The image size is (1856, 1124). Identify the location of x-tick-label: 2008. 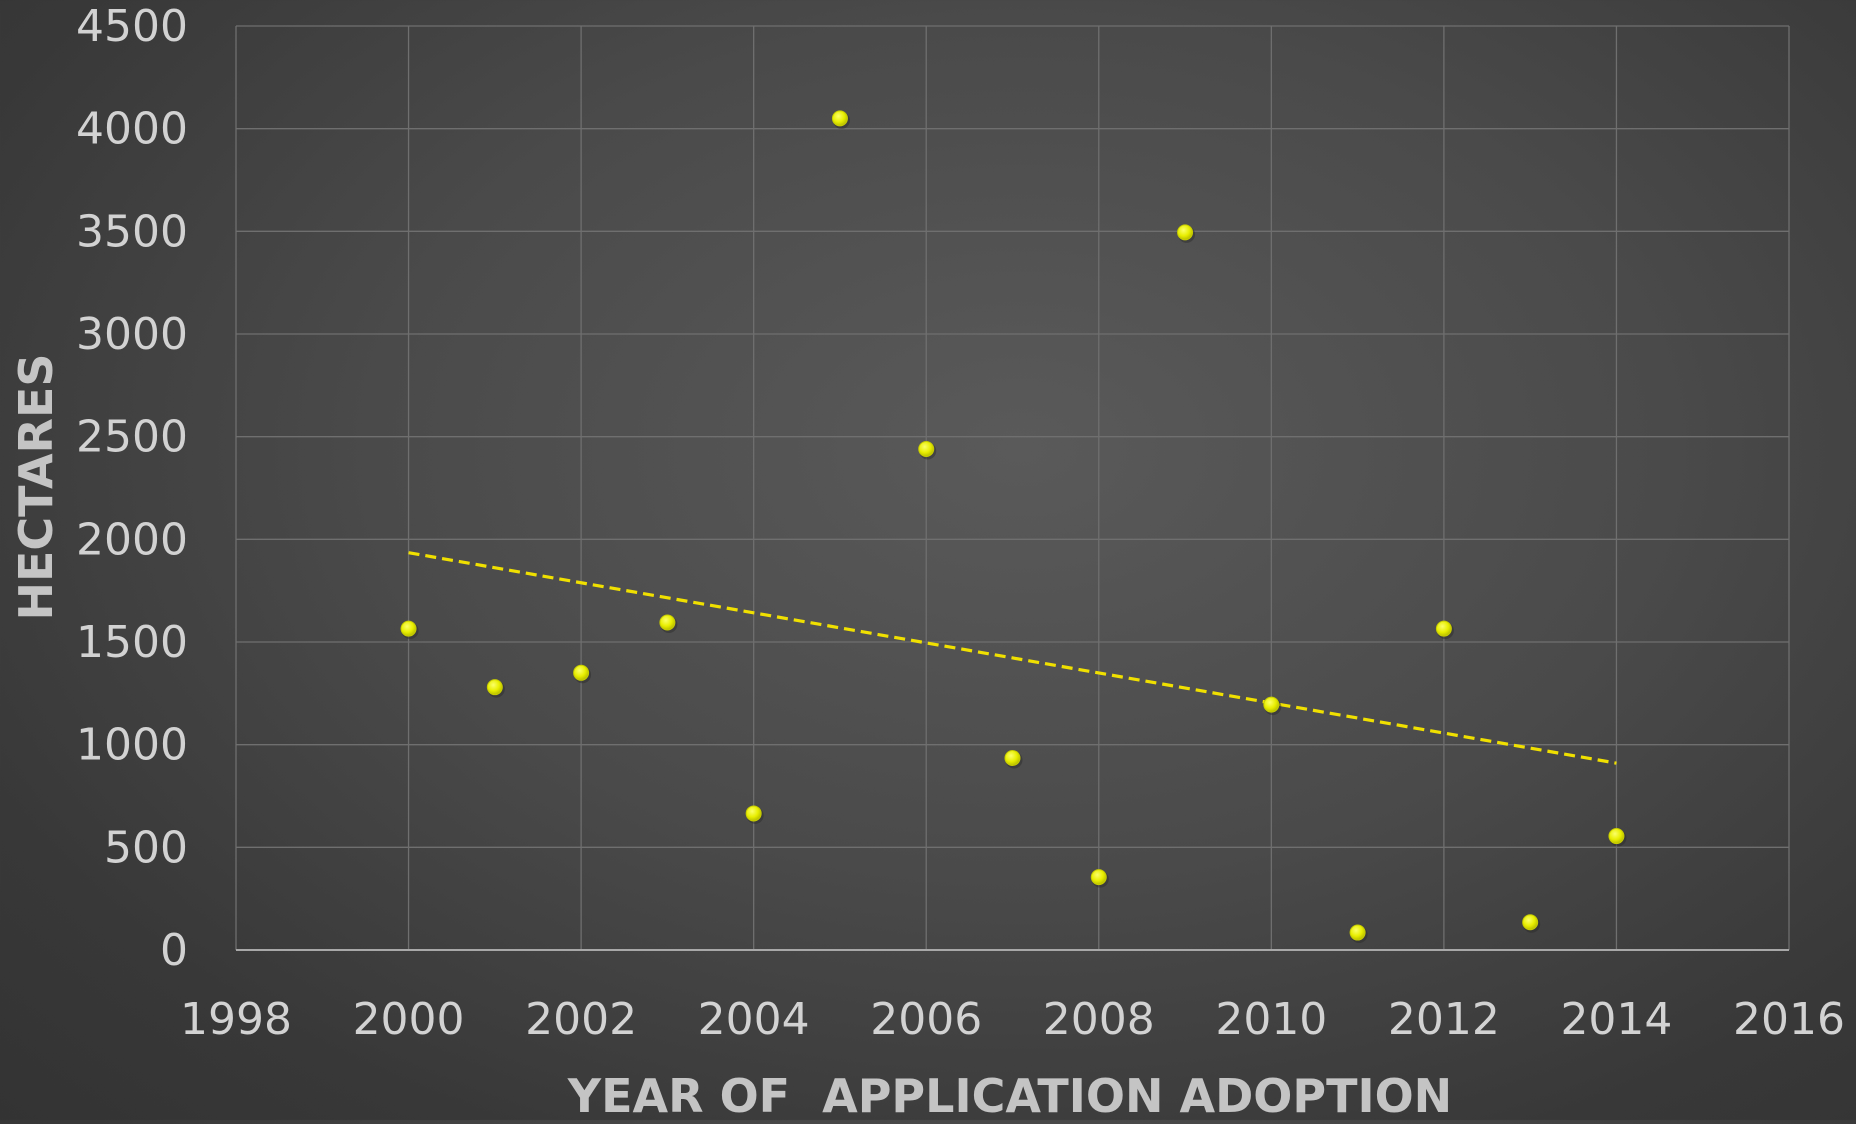
(1099, 1019).